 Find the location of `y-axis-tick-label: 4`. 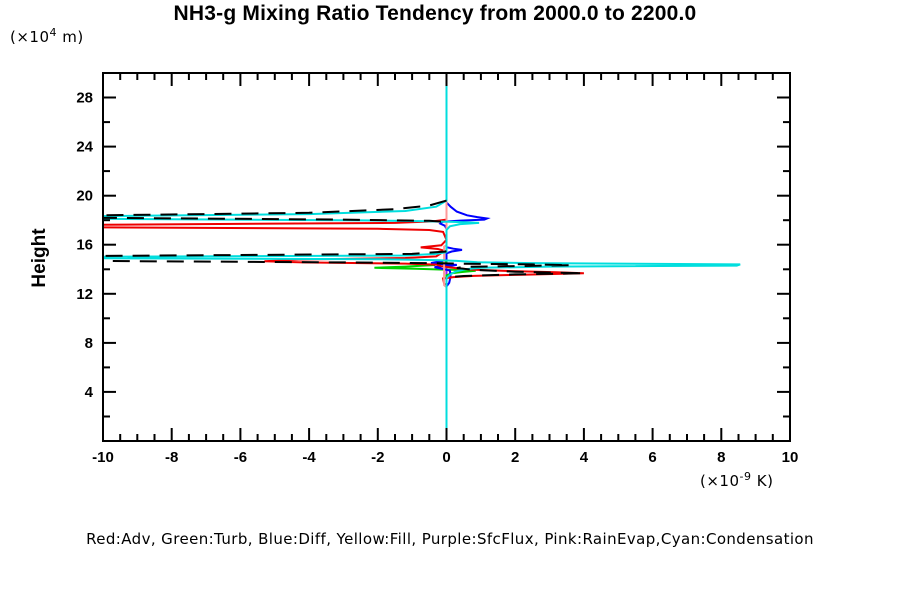

y-axis-tick-label: 4 is located at coordinates (89, 392).